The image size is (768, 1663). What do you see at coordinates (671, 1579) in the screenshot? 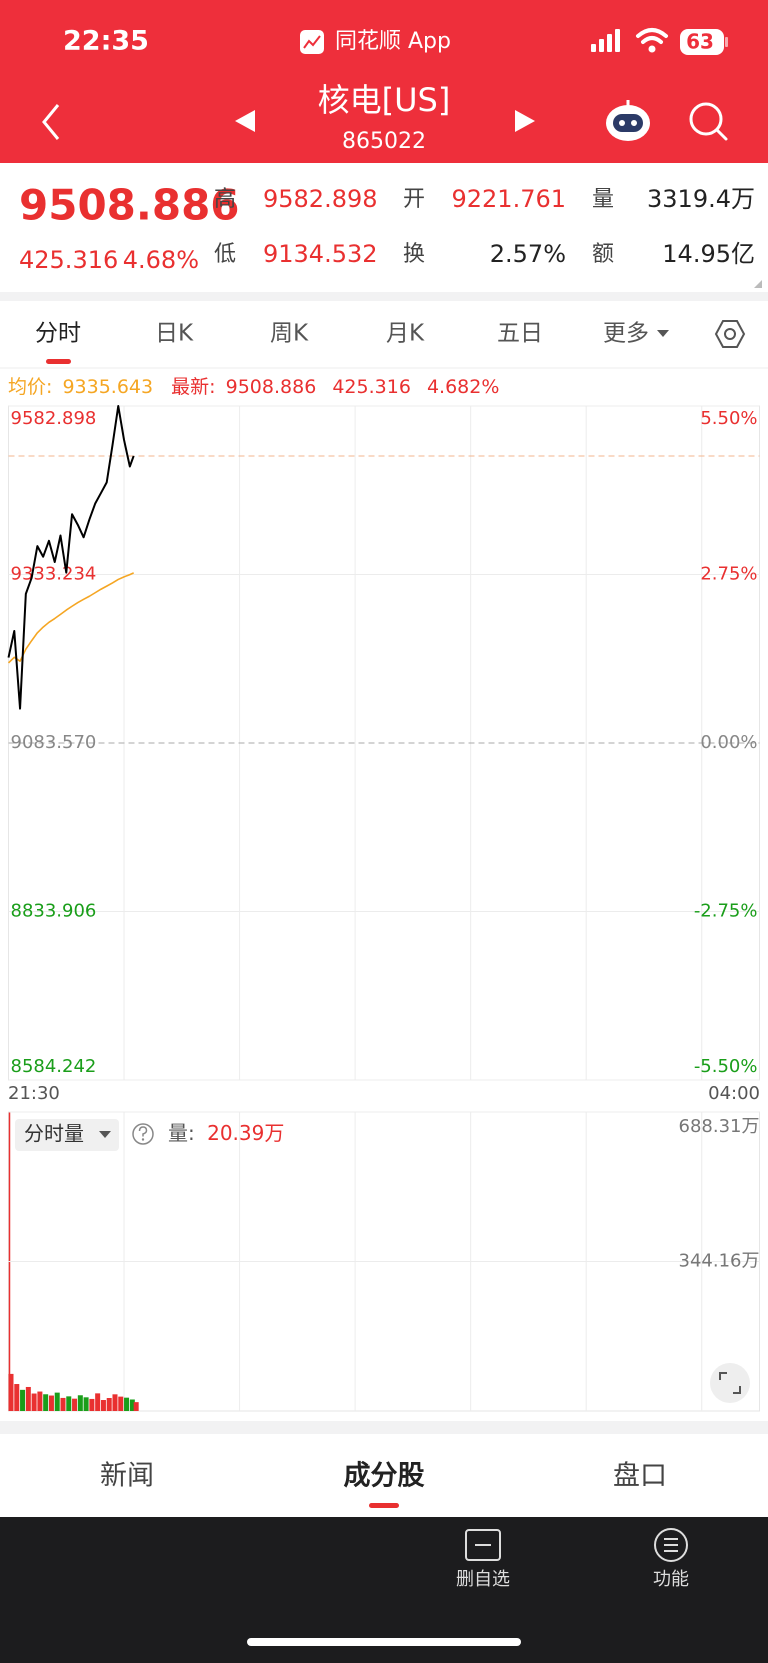
I see `toolbar-label: 功能` at bounding box center [671, 1579].